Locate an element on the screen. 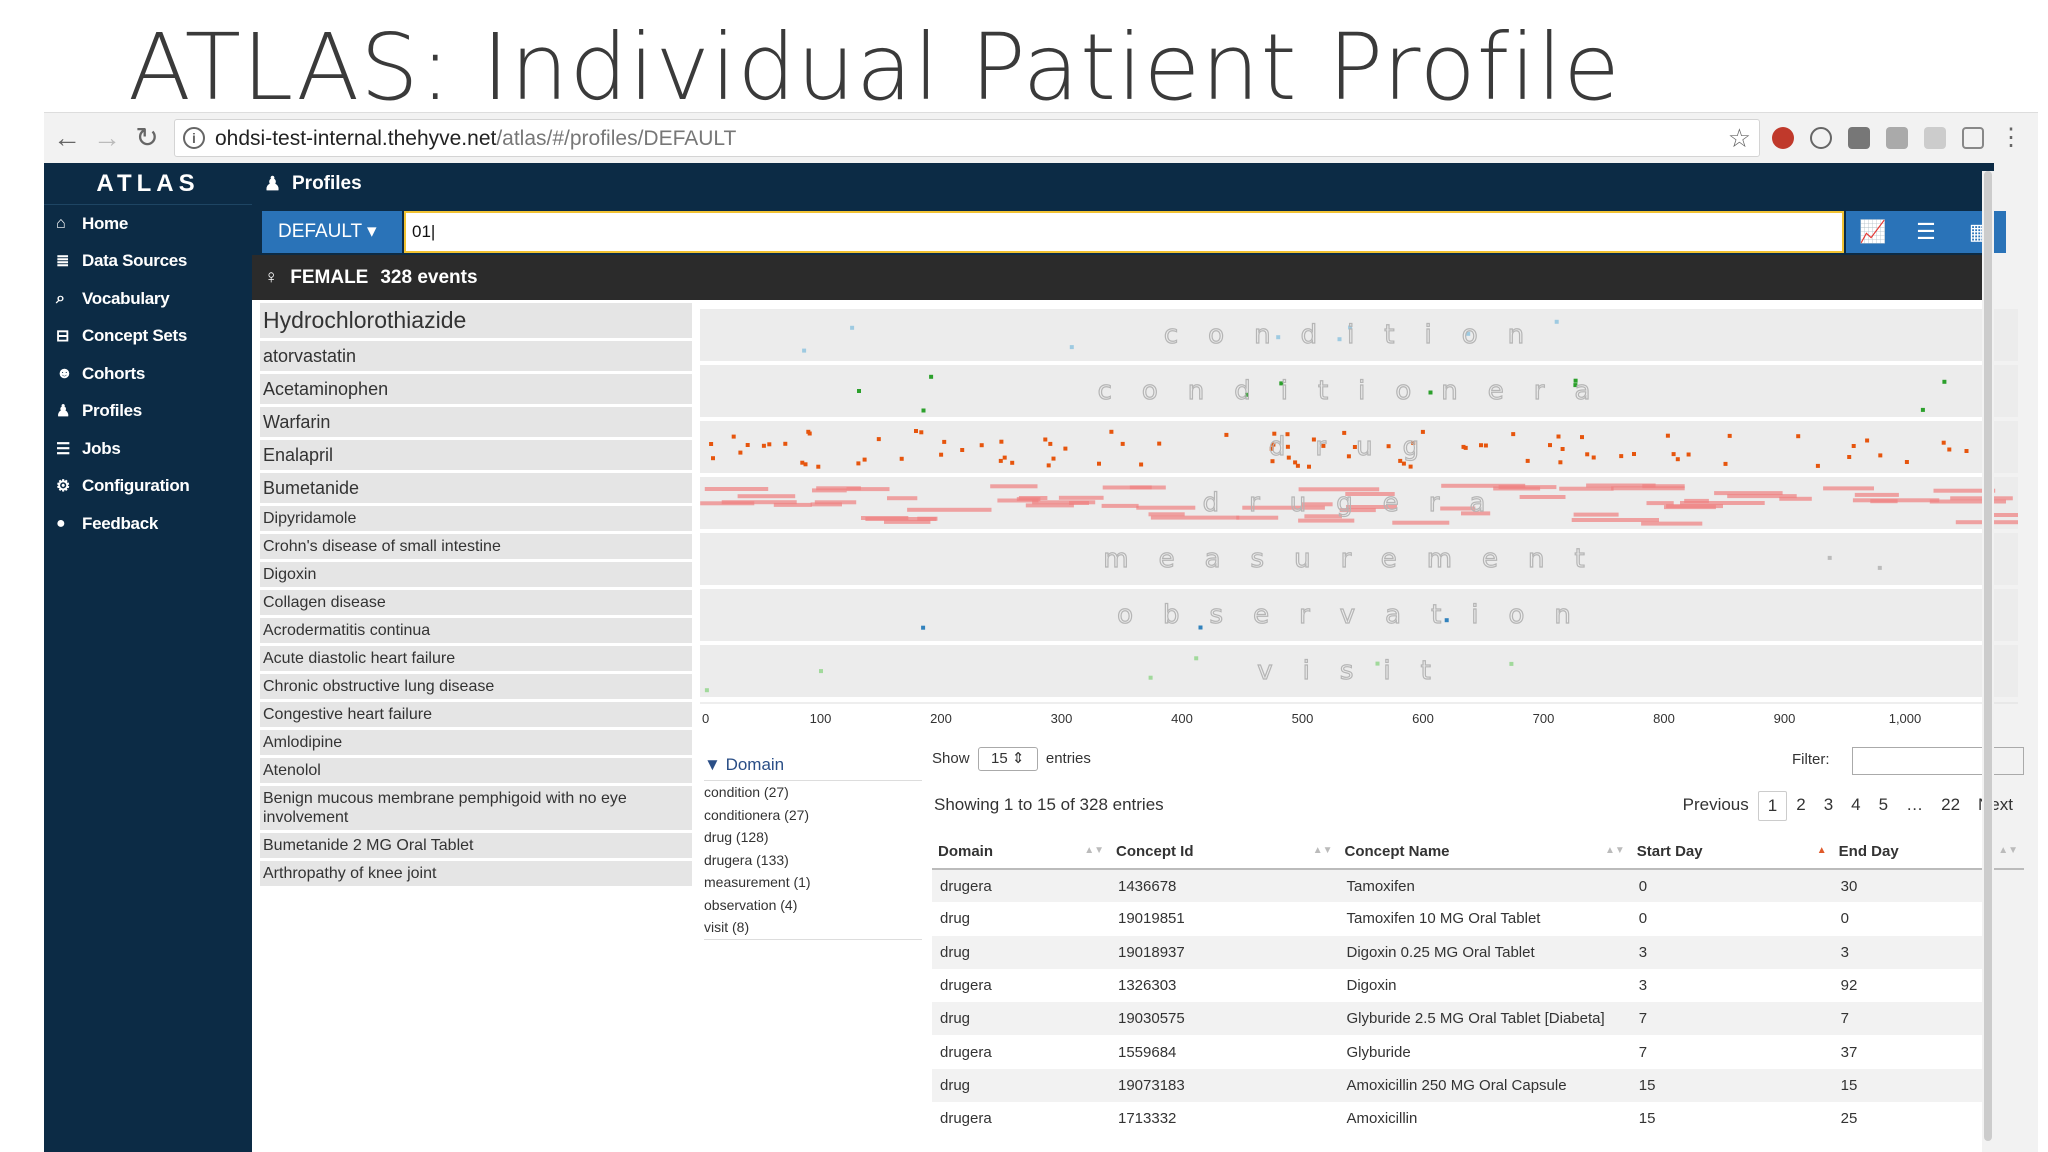 This screenshot has width=2048, height=1152. sidebar-item-concept-sets: ⊟ Concept Sets is located at coordinates (148, 337).